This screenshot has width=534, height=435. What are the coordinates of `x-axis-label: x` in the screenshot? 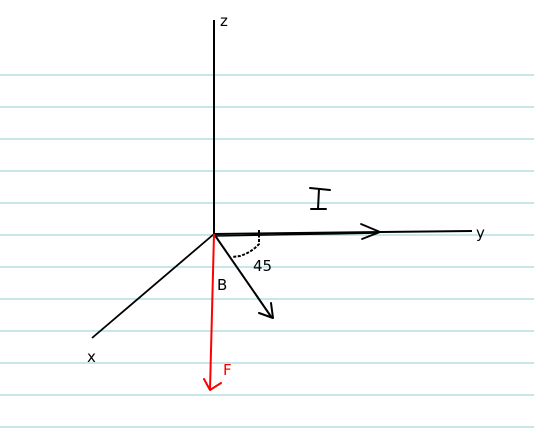 It's located at (91, 357).